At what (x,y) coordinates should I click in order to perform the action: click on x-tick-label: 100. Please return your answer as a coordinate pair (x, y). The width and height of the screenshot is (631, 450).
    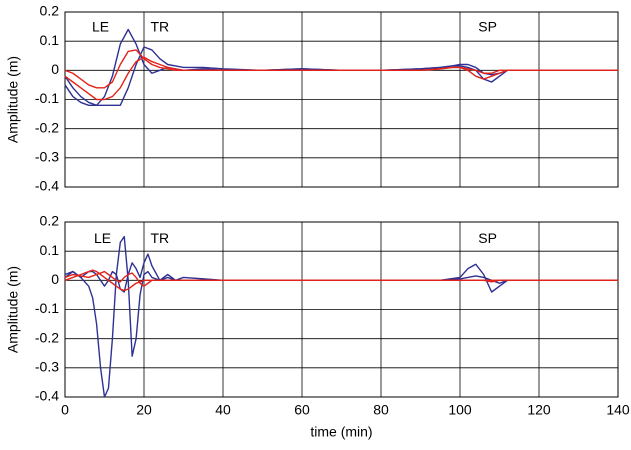
    Looking at the image, I should click on (460, 410).